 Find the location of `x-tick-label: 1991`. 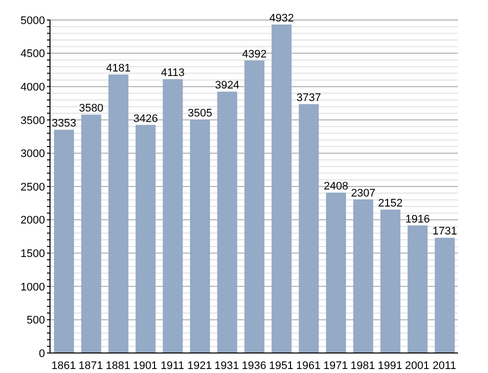

x-tick-label: 1991 is located at coordinates (390, 366).